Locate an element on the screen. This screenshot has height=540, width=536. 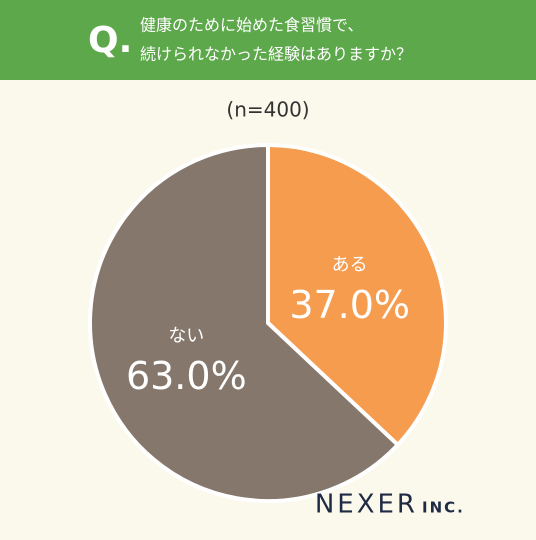
chart-subtitle: (n=400) is located at coordinates (267, 110).